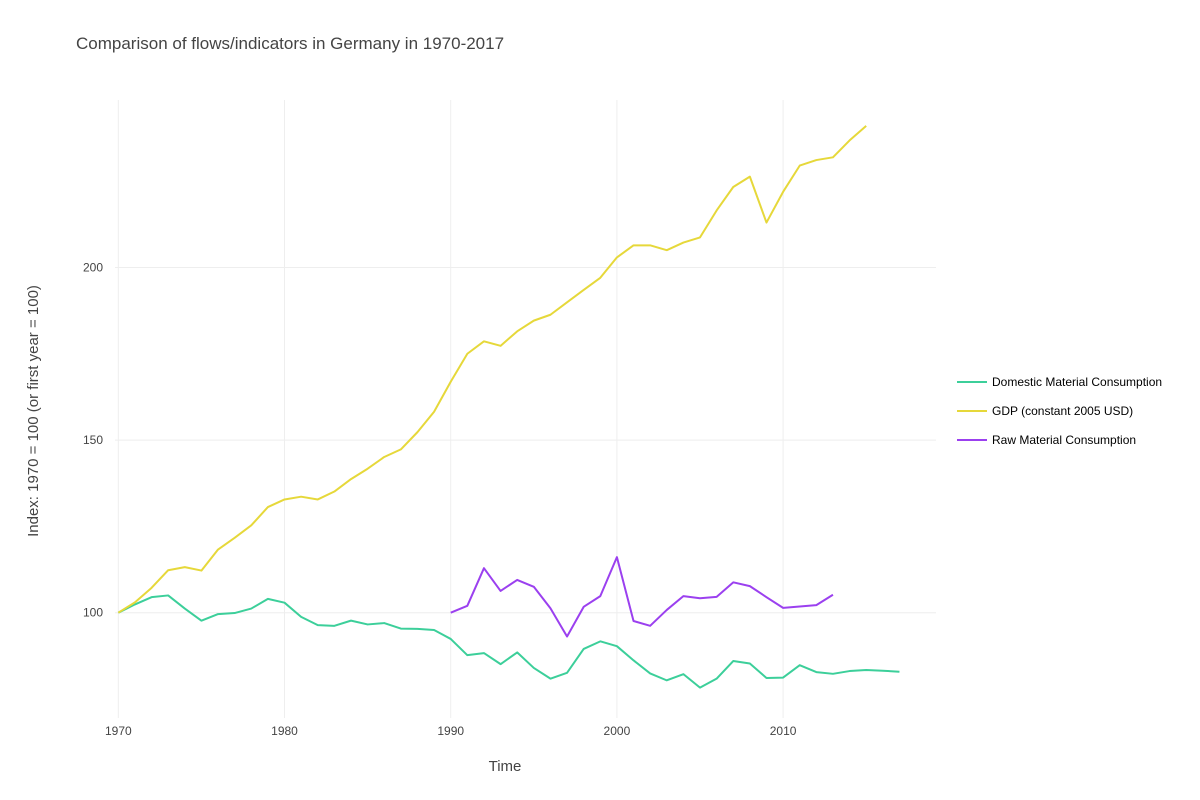 The width and height of the screenshot is (1200, 800). I want to click on series-line-raw-material-consumption, so click(642, 597).